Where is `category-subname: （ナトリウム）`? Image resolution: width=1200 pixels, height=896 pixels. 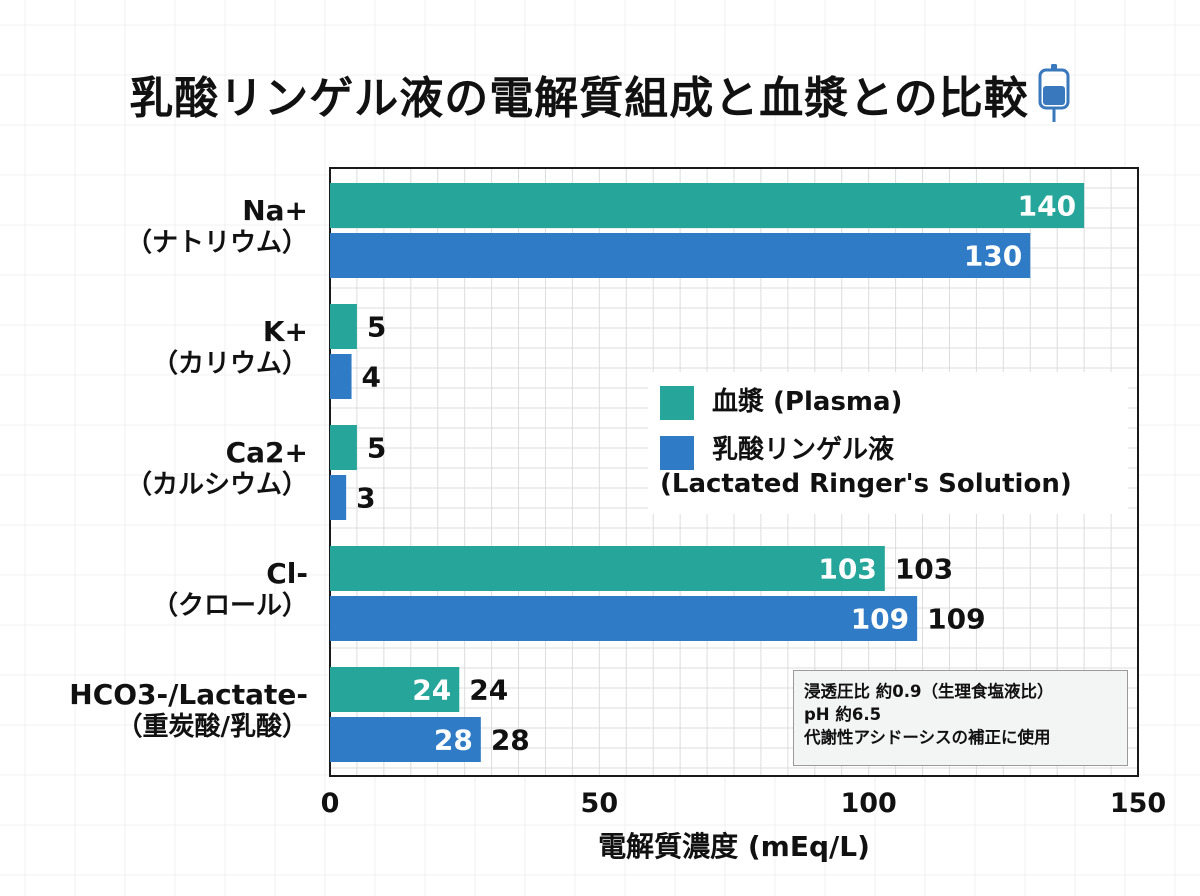 category-subname: （ナトリウム） is located at coordinates (216, 243).